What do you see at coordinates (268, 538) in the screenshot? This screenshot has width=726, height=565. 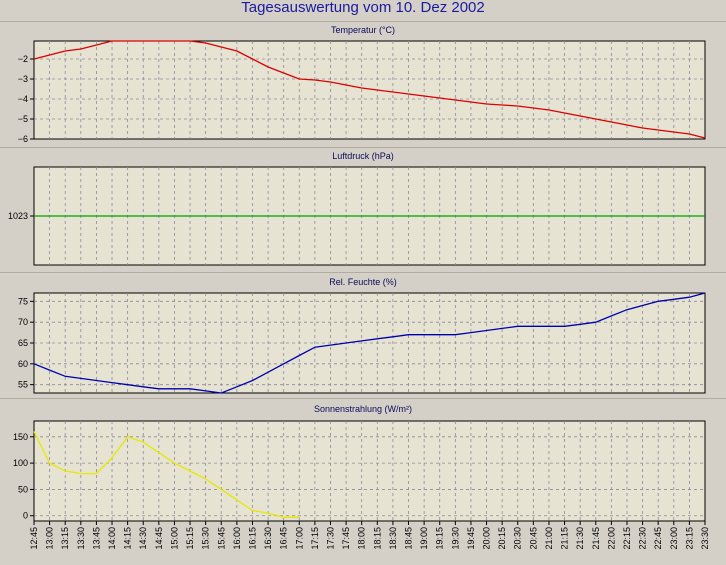 I see `x-tick-label: 16:30` at bounding box center [268, 538].